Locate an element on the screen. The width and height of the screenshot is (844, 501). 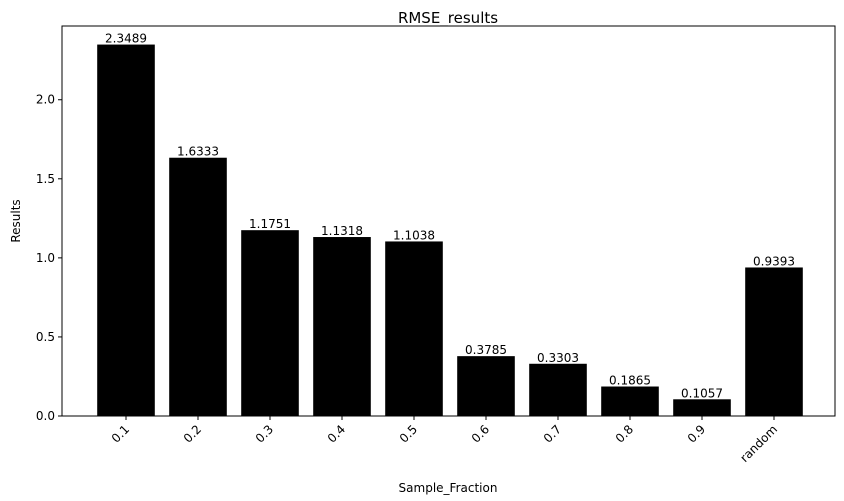
x-axis-label: Sample_Fraction is located at coordinates (448, 488).